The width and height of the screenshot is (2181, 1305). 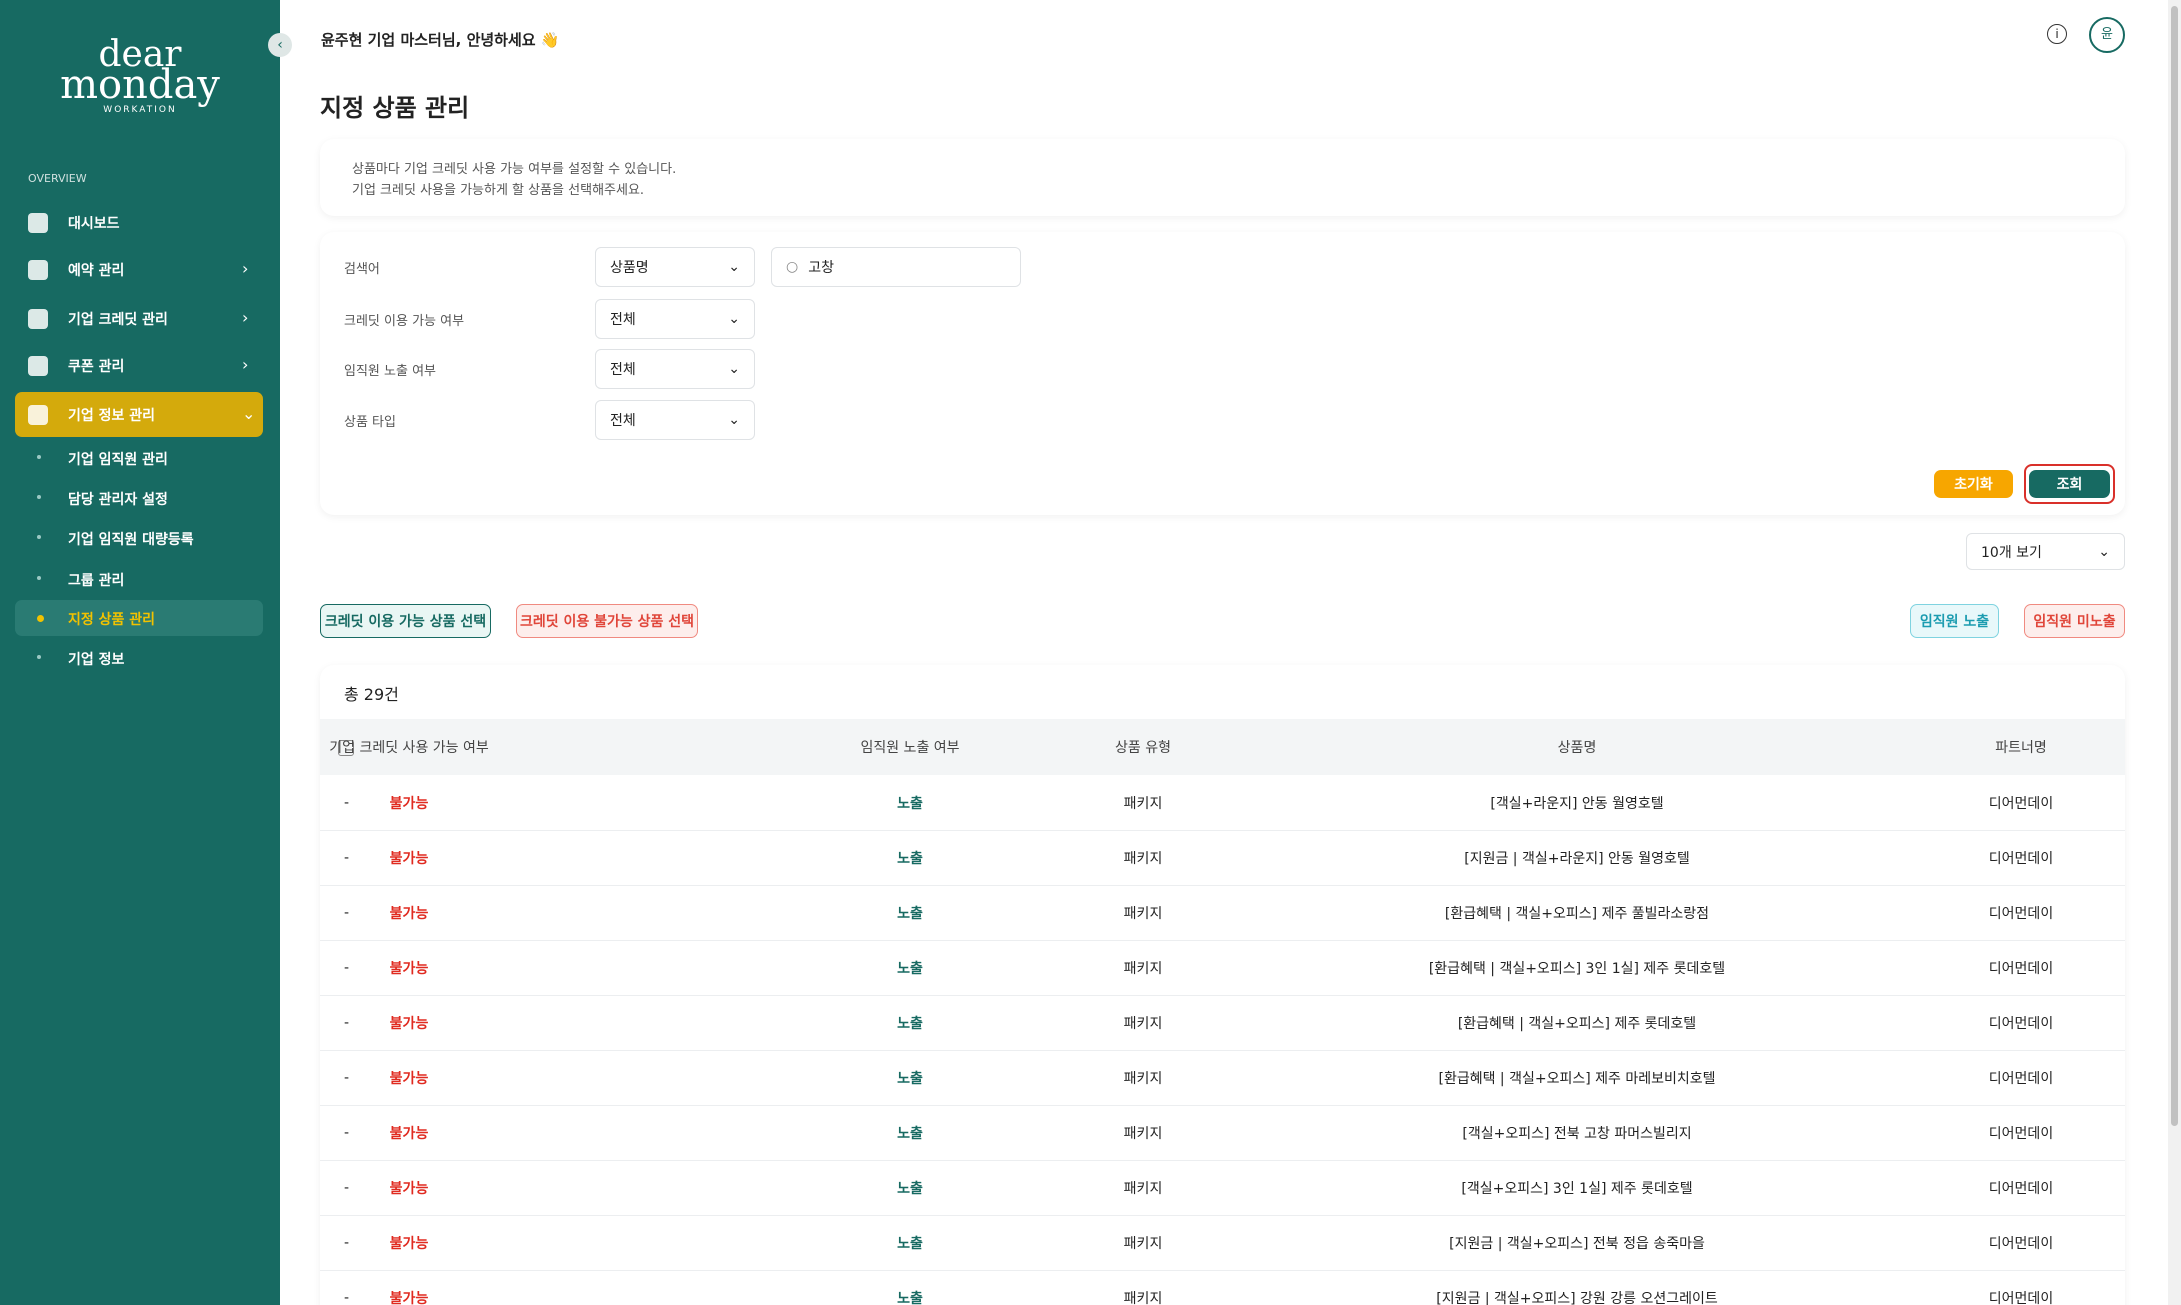 What do you see at coordinates (675, 267) in the screenshot?
I see `select: 상품명 ⌄` at bounding box center [675, 267].